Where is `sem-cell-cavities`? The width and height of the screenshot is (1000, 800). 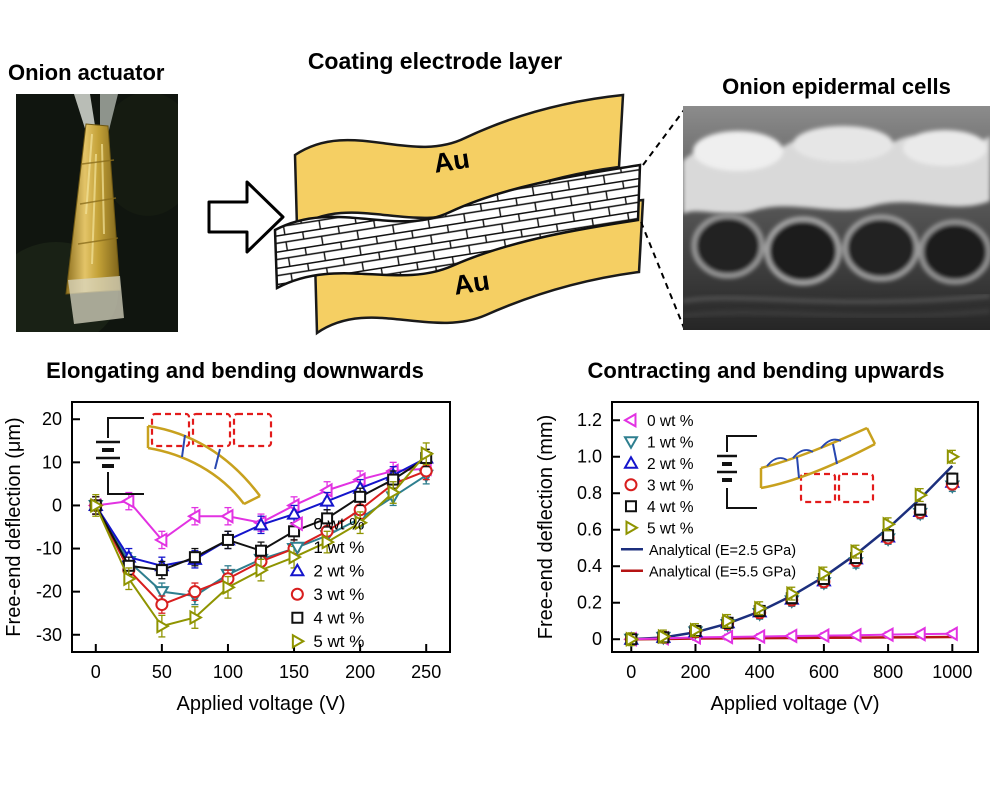 sem-cell-cavities is located at coordinates (840, 249).